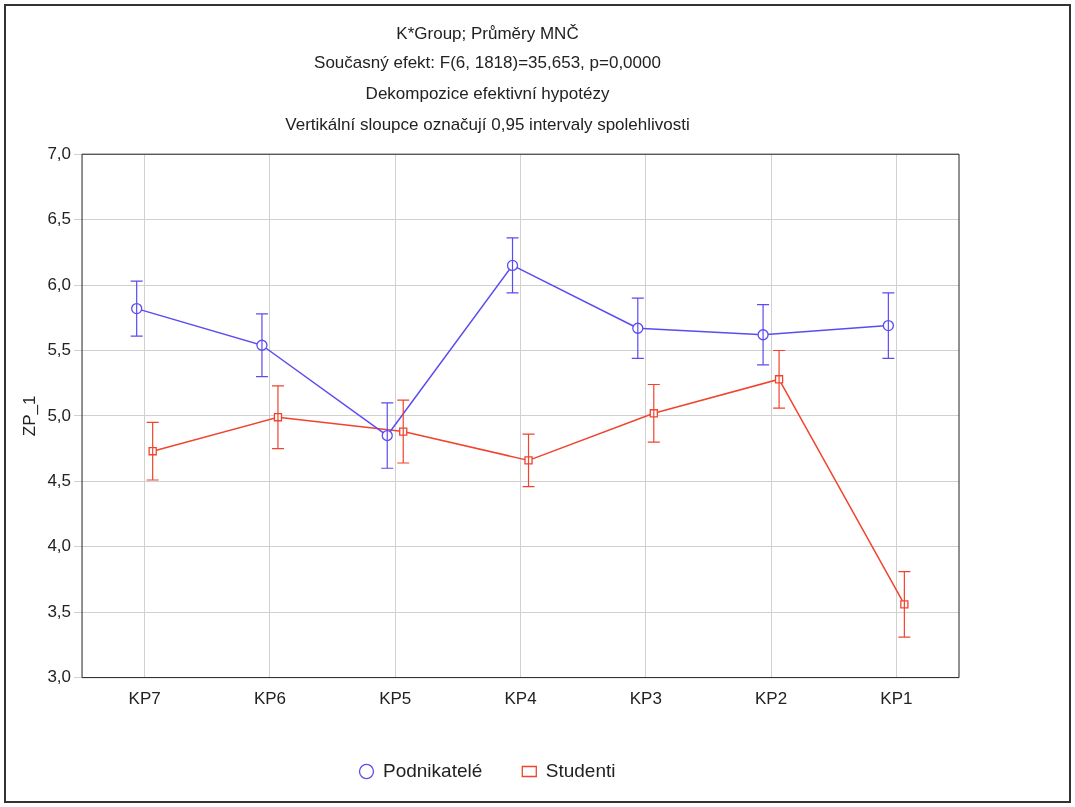  I want to click on legend-label: Podnikatelé, so click(432, 770).